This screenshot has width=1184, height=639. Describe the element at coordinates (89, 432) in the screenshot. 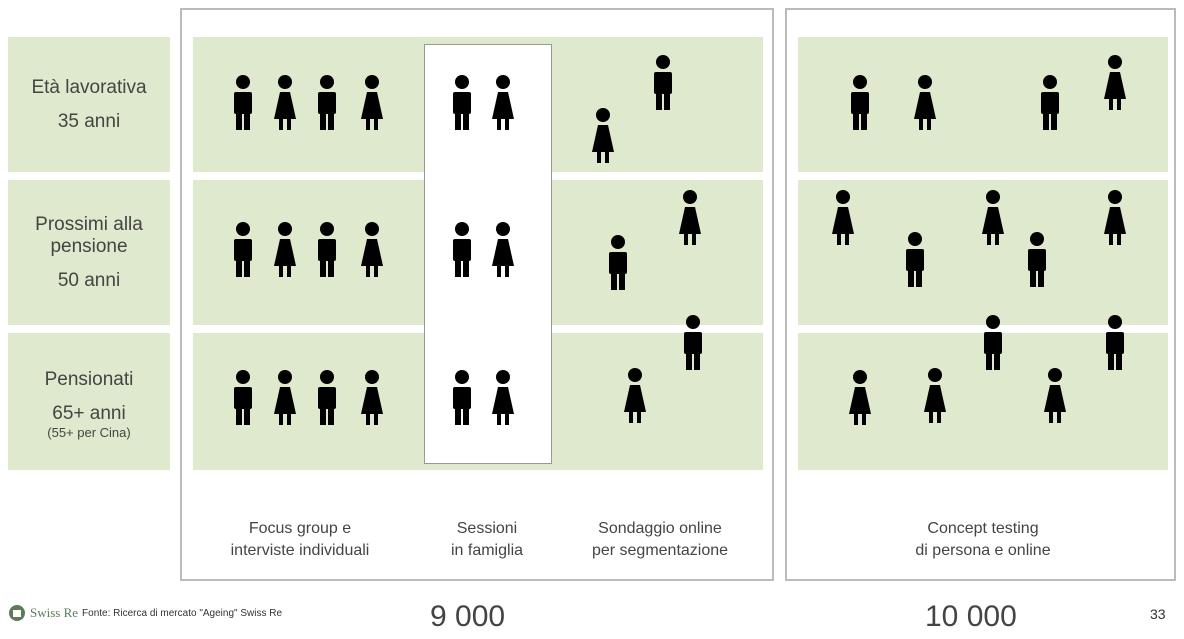

I see `row-note: (55+ per Cina)` at that location.